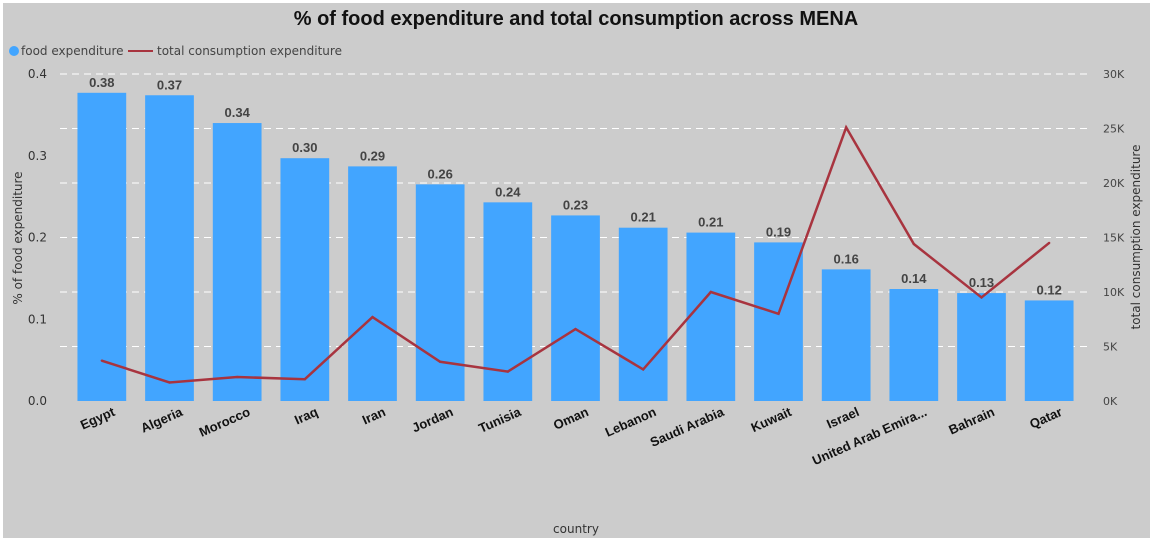 Image resolution: width=1158 pixels, height=543 pixels. Describe the element at coordinates (1136, 237) in the screenshot. I see `y-axis-title-right: total consumption expenditure` at that location.